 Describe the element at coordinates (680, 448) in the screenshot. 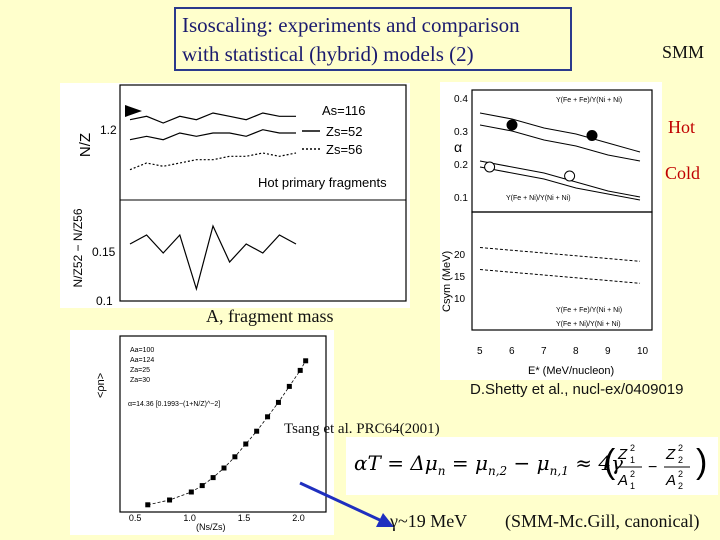

I see `eq-z2-sup: 2` at that location.